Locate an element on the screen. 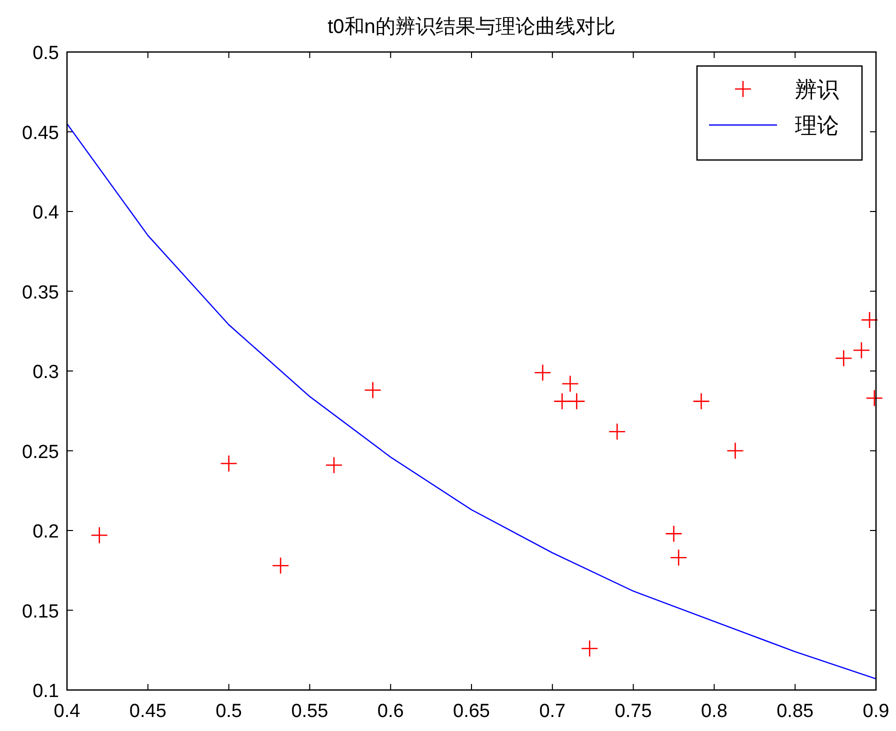 This screenshot has height=731, width=896. y-tick-label: 0.3 is located at coordinates (45, 372).